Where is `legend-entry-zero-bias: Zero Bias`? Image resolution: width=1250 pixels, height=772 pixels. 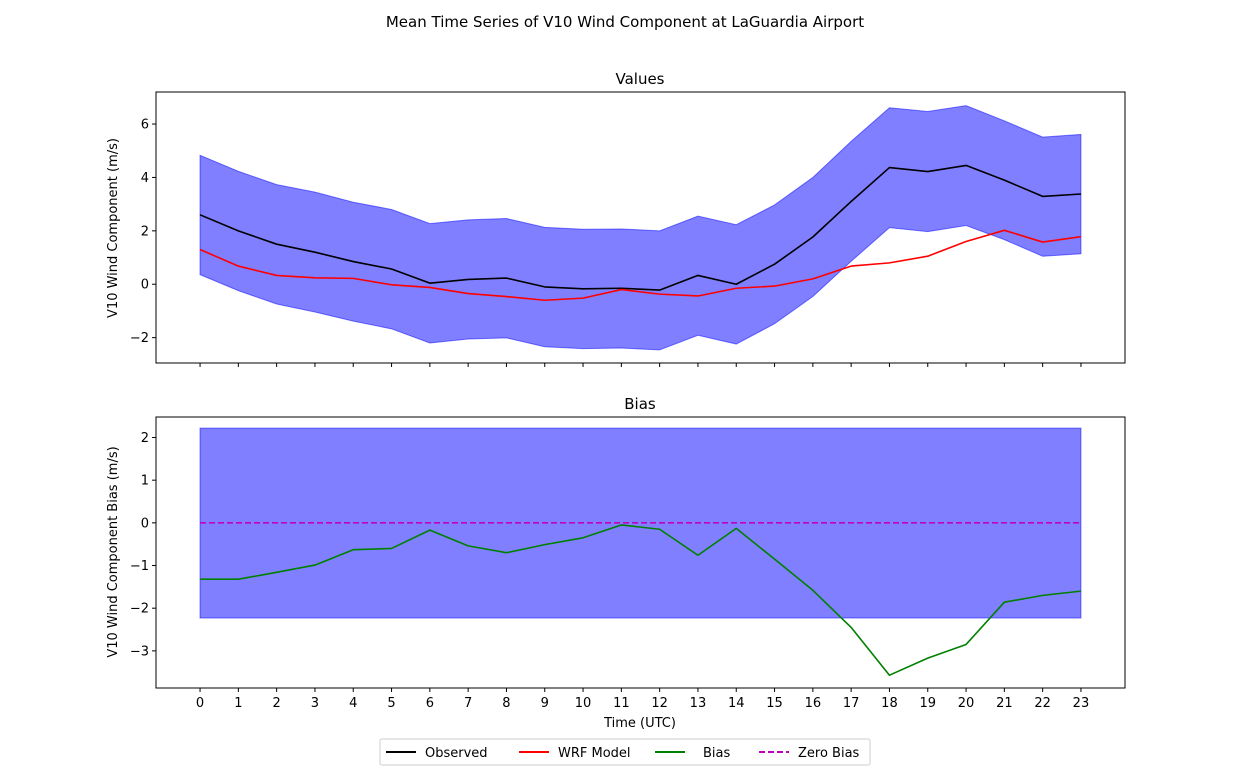
legend-entry-zero-bias: Zero Bias is located at coordinates (809, 753).